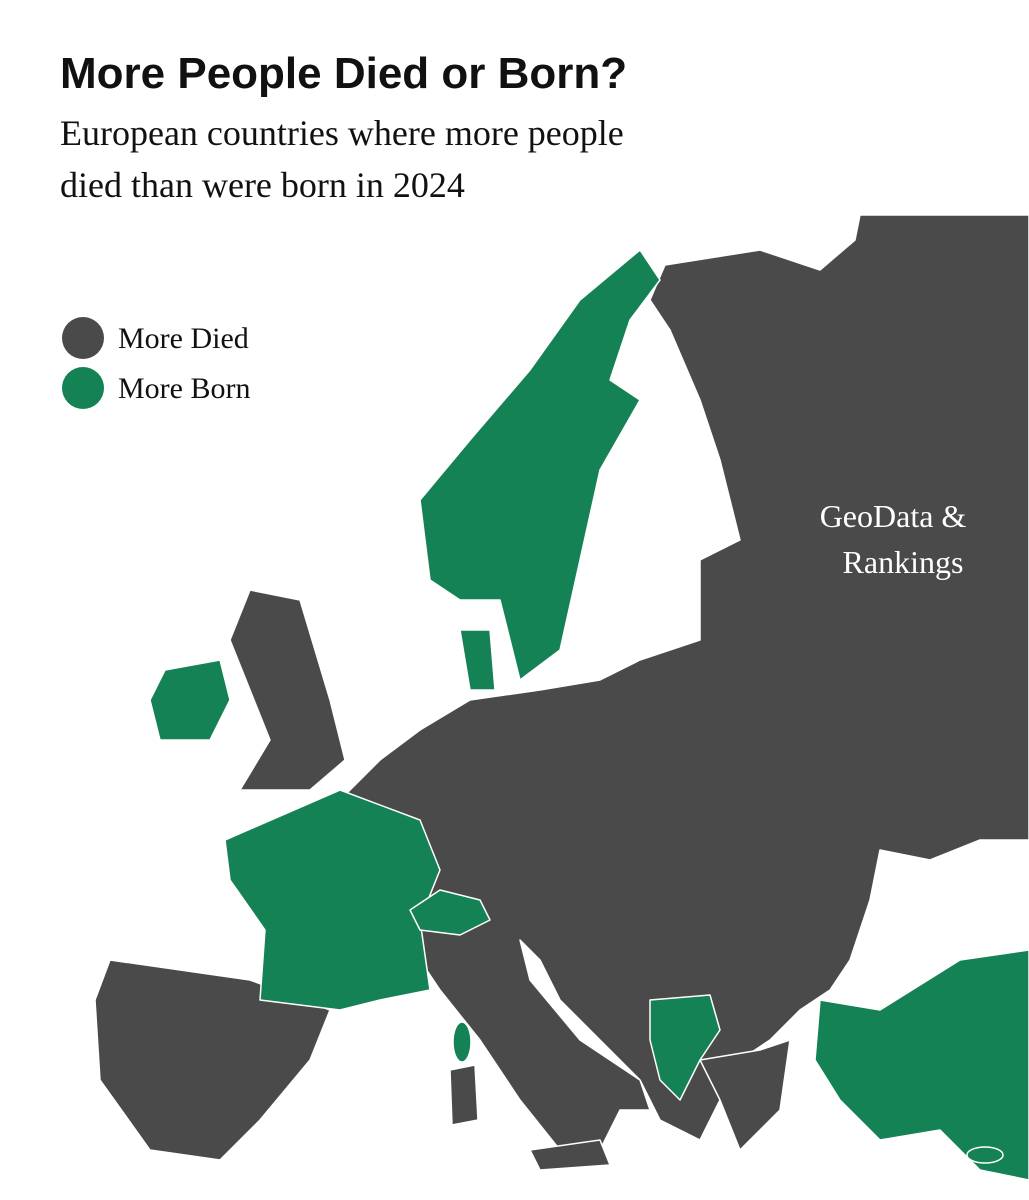 The image size is (1029, 1200). I want to click on legend-label: More Born, so click(184, 388).